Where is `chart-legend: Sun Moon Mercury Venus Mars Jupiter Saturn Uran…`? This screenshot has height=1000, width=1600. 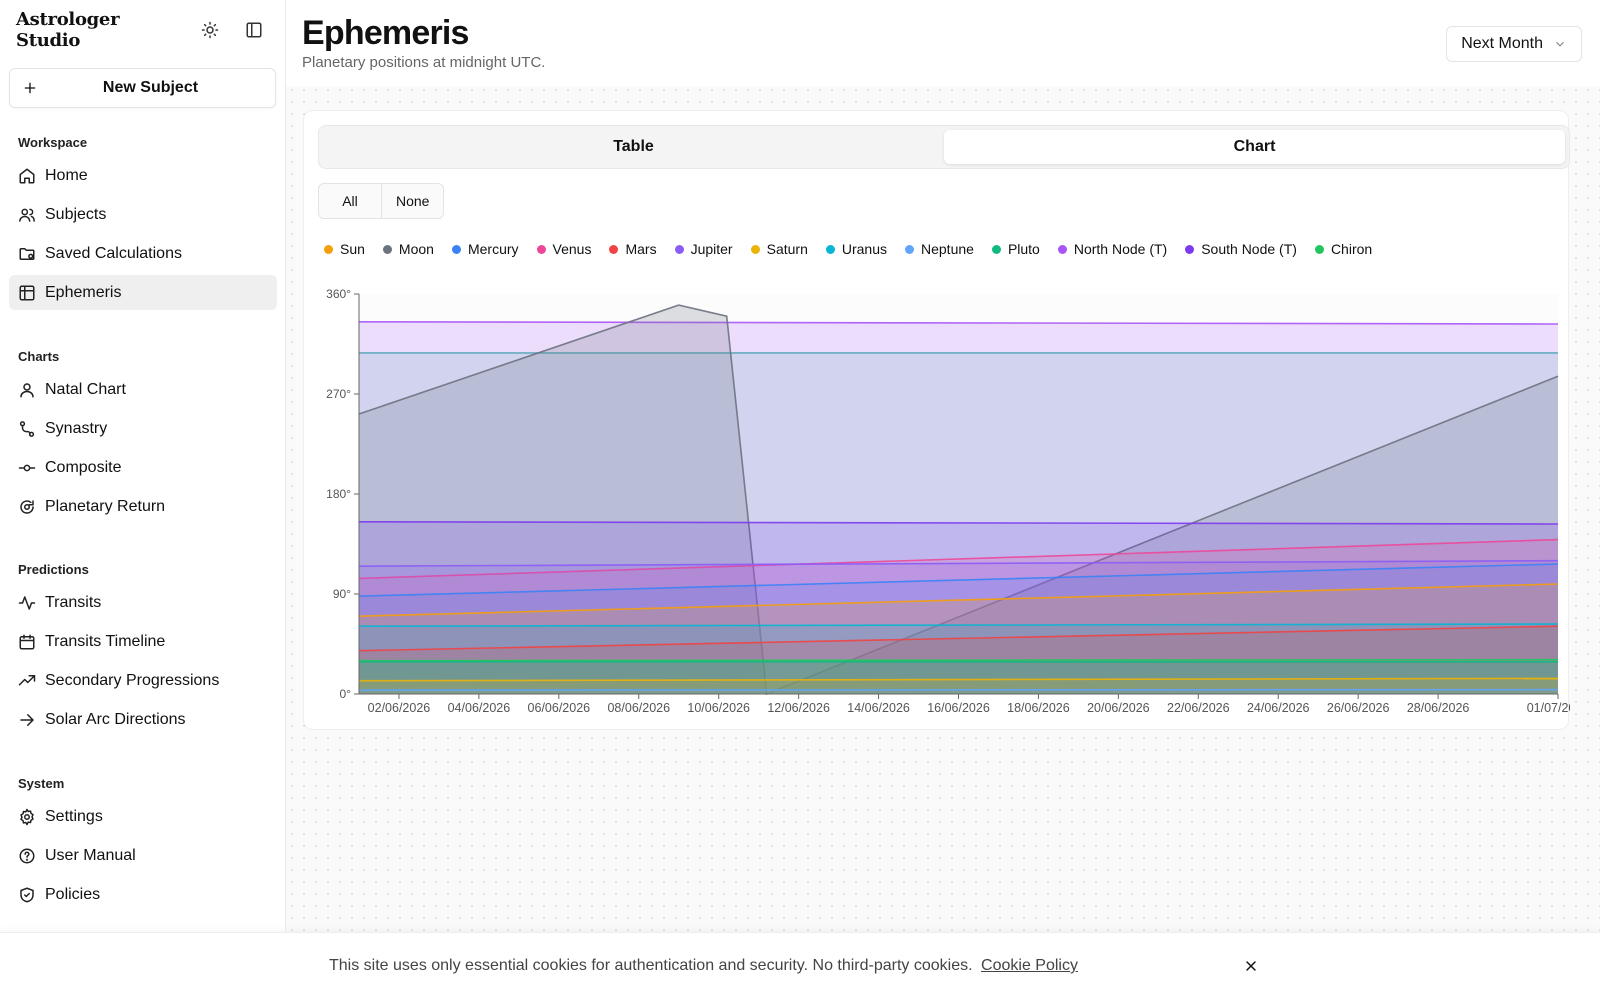
chart-legend: Sun Moon Mercury Venus Mars Jupiter Saturn Uran… is located at coordinates (857, 249).